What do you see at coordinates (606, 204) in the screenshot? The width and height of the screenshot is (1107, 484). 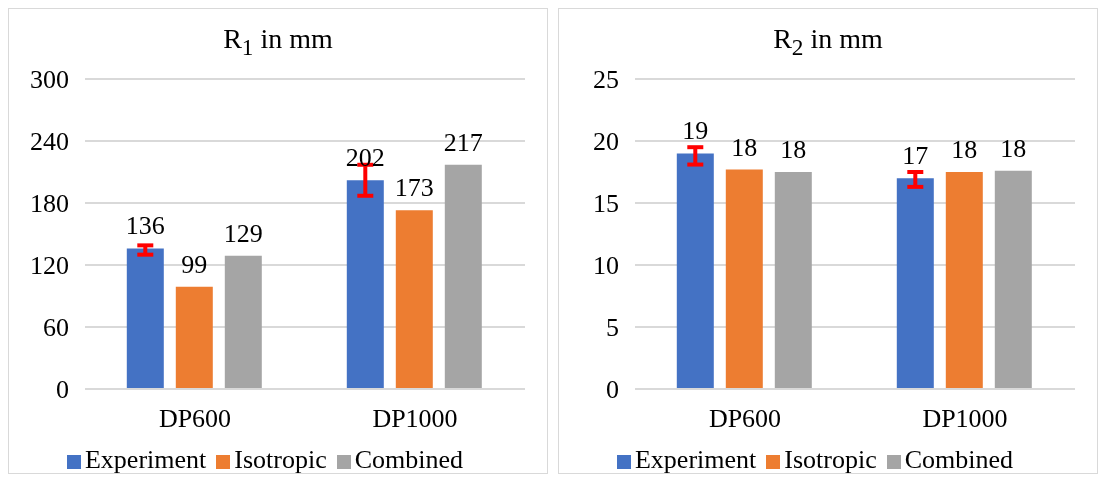 I see `y-tick-label: 15` at bounding box center [606, 204].